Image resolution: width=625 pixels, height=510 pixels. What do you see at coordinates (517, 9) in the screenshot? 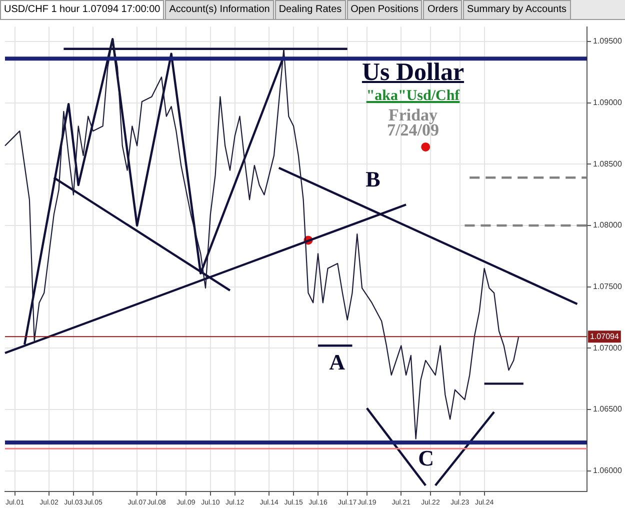
I see `text: Summary by Accounts` at bounding box center [517, 9].